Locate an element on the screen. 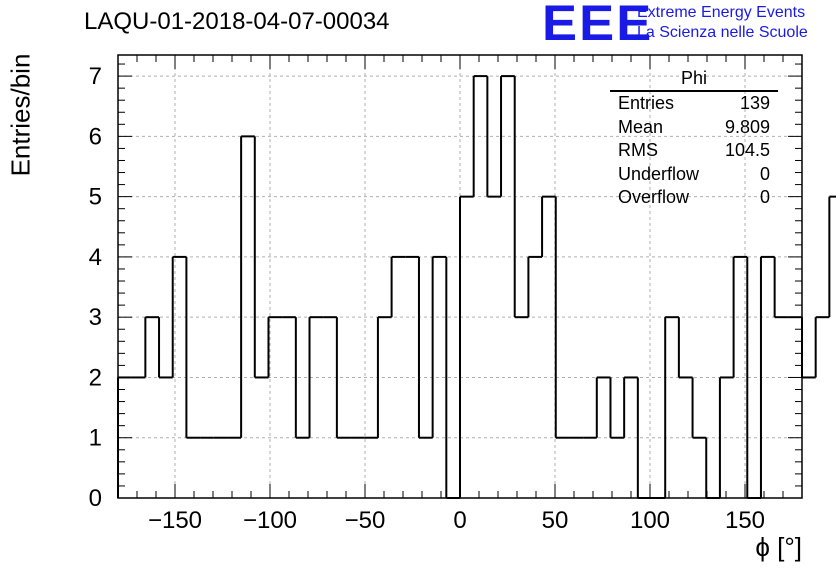 The image size is (836, 572). x-tick-label: 100 is located at coordinates (650, 520).